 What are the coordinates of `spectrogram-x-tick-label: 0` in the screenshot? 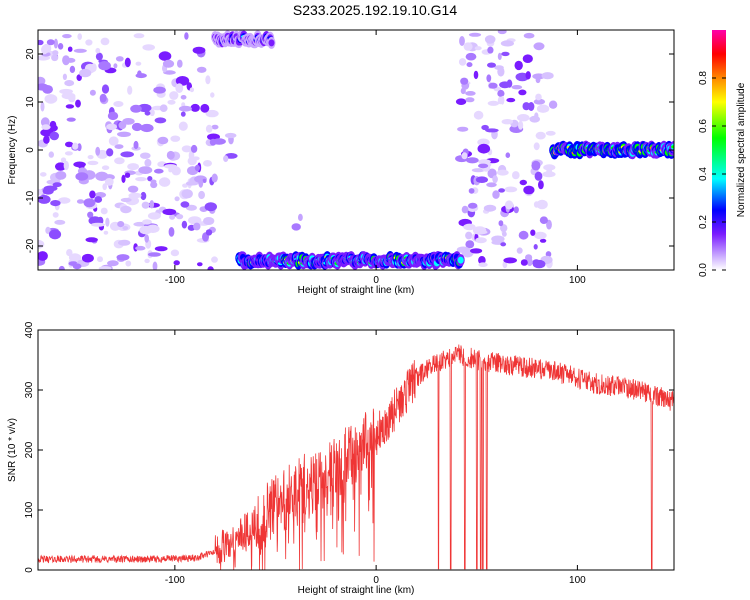 It's located at (376, 280).